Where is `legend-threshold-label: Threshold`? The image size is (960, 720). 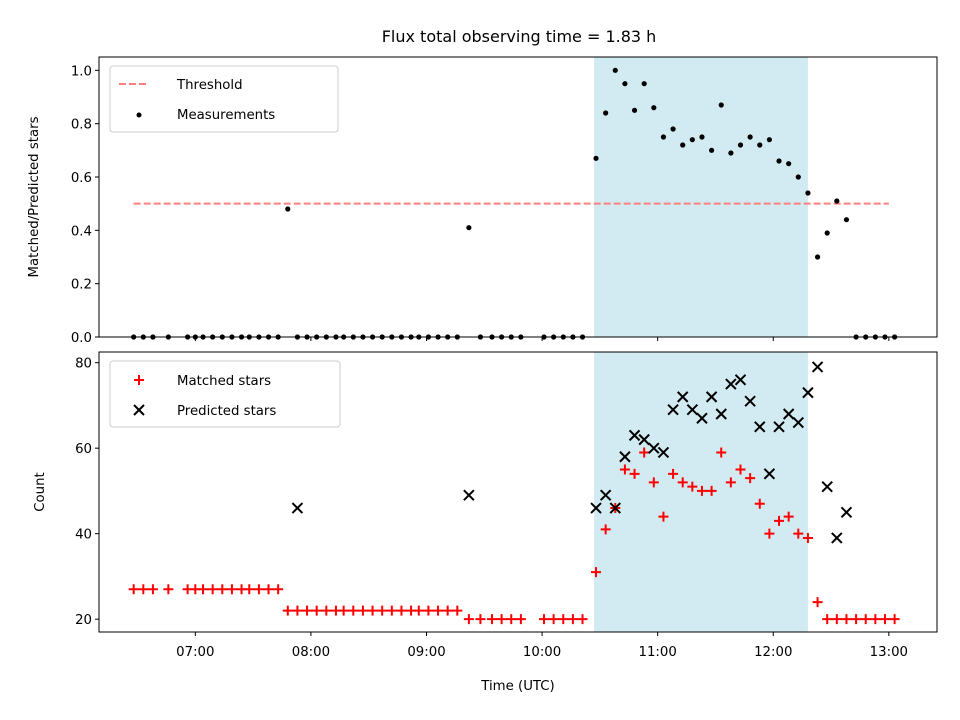
legend-threshold-label: Threshold is located at coordinates (209, 85).